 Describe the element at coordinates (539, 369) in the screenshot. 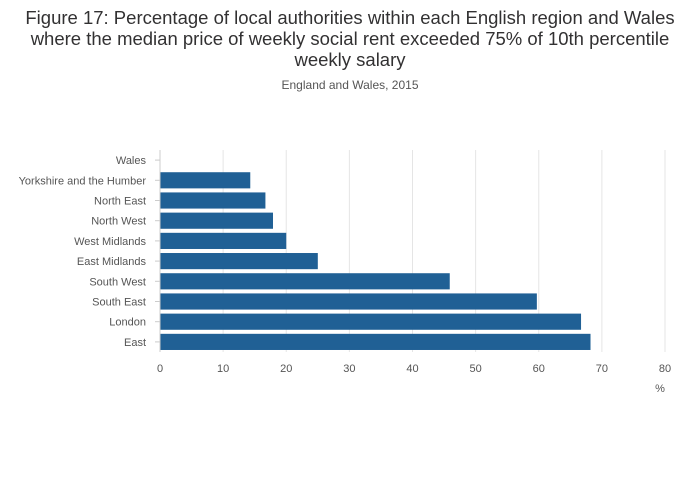

I see `x-tick-label: 60` at that location.